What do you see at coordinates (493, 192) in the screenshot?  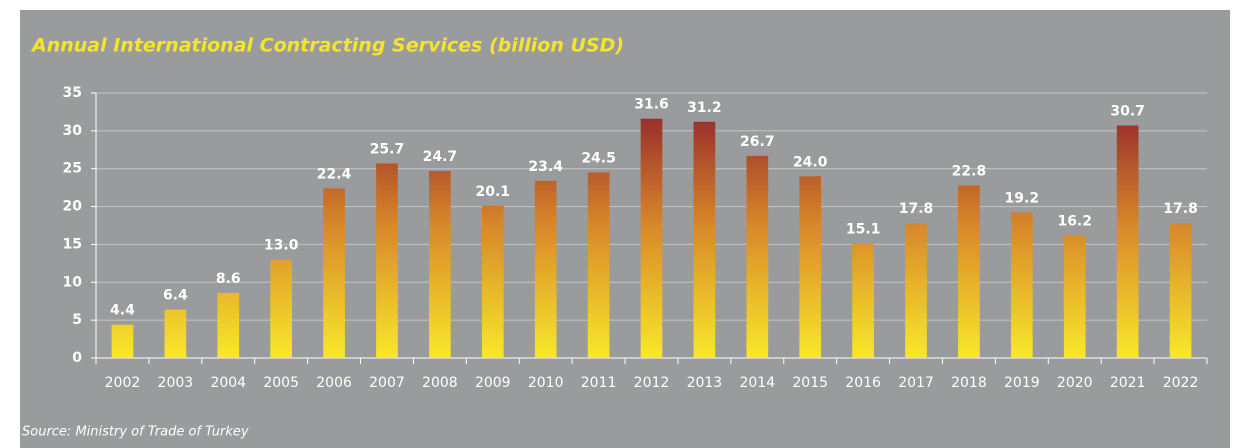 I see `value-label: 20.1` at bounding box center [493, 192].